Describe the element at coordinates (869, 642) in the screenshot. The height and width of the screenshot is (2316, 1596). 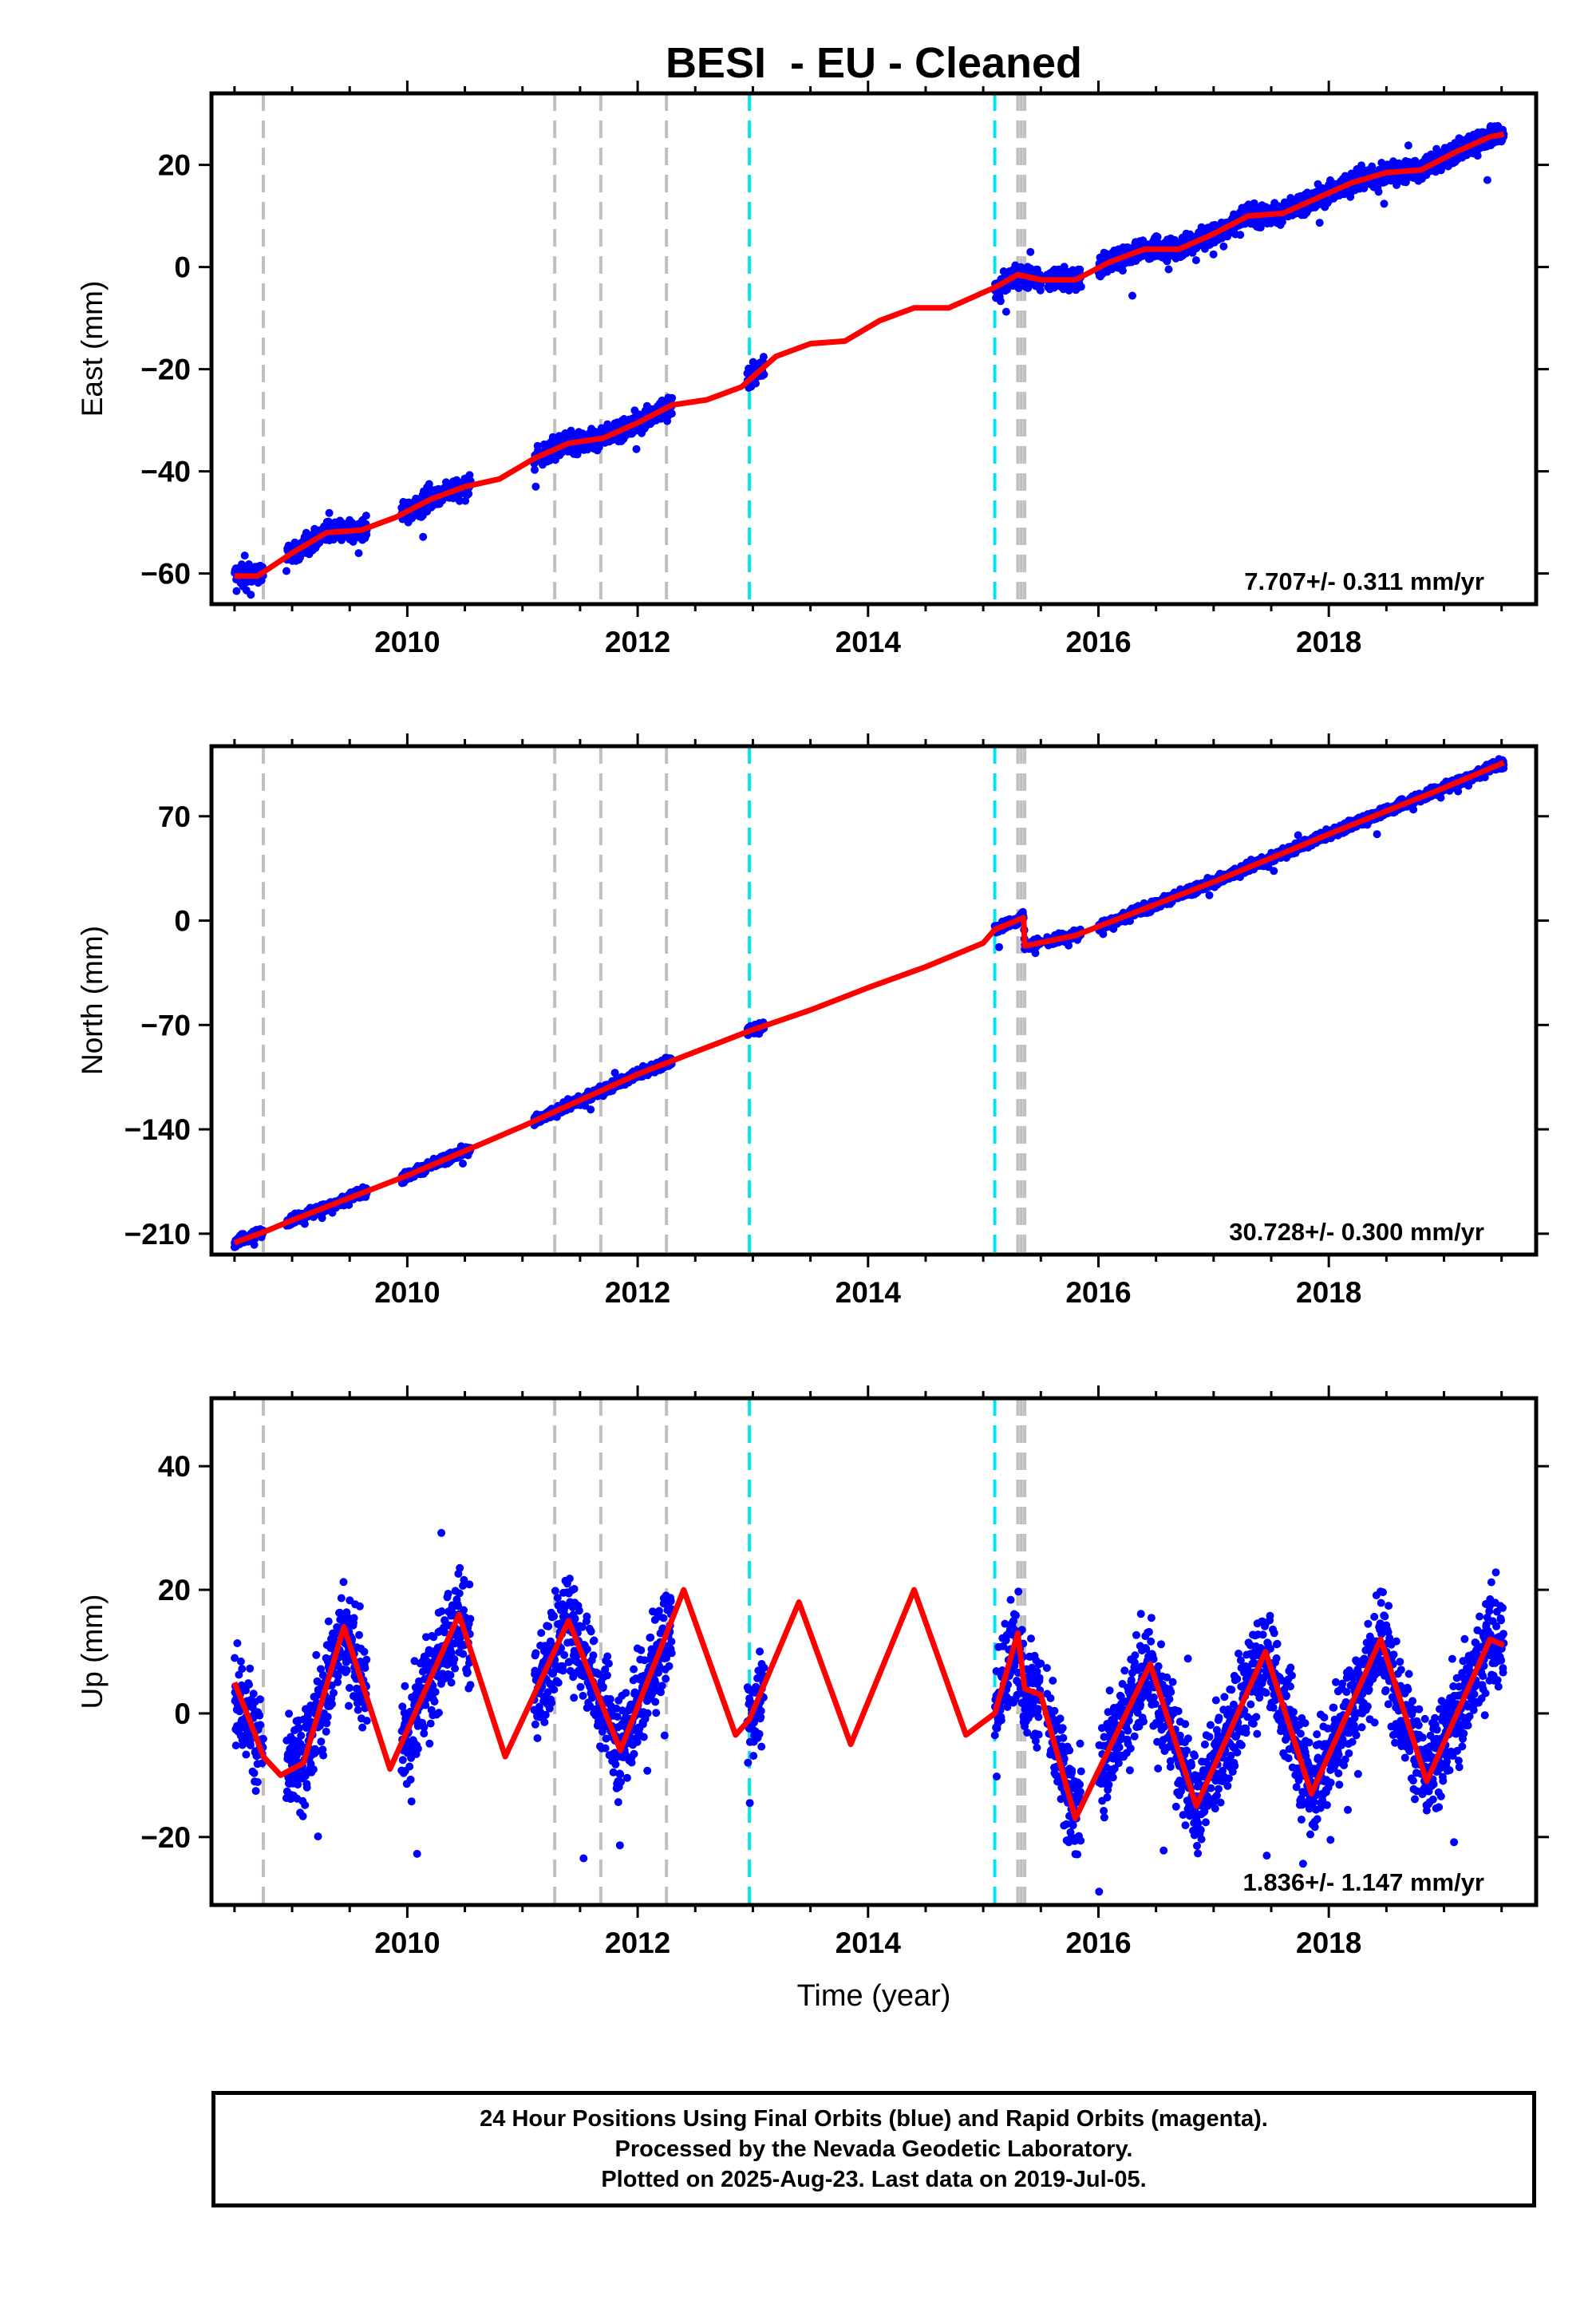
I see `x-tick-label: 2014` at that location.